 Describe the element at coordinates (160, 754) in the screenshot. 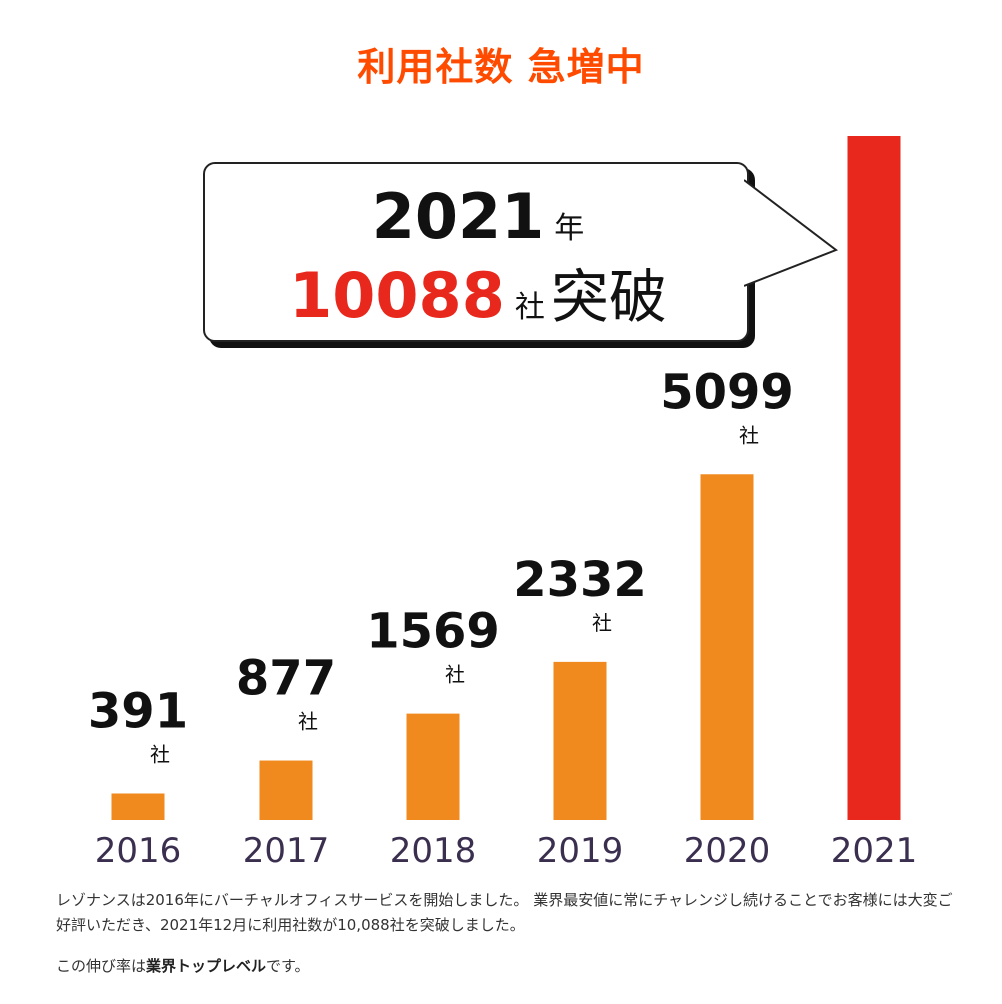

I see `unit-label-2016: 社` at that location.